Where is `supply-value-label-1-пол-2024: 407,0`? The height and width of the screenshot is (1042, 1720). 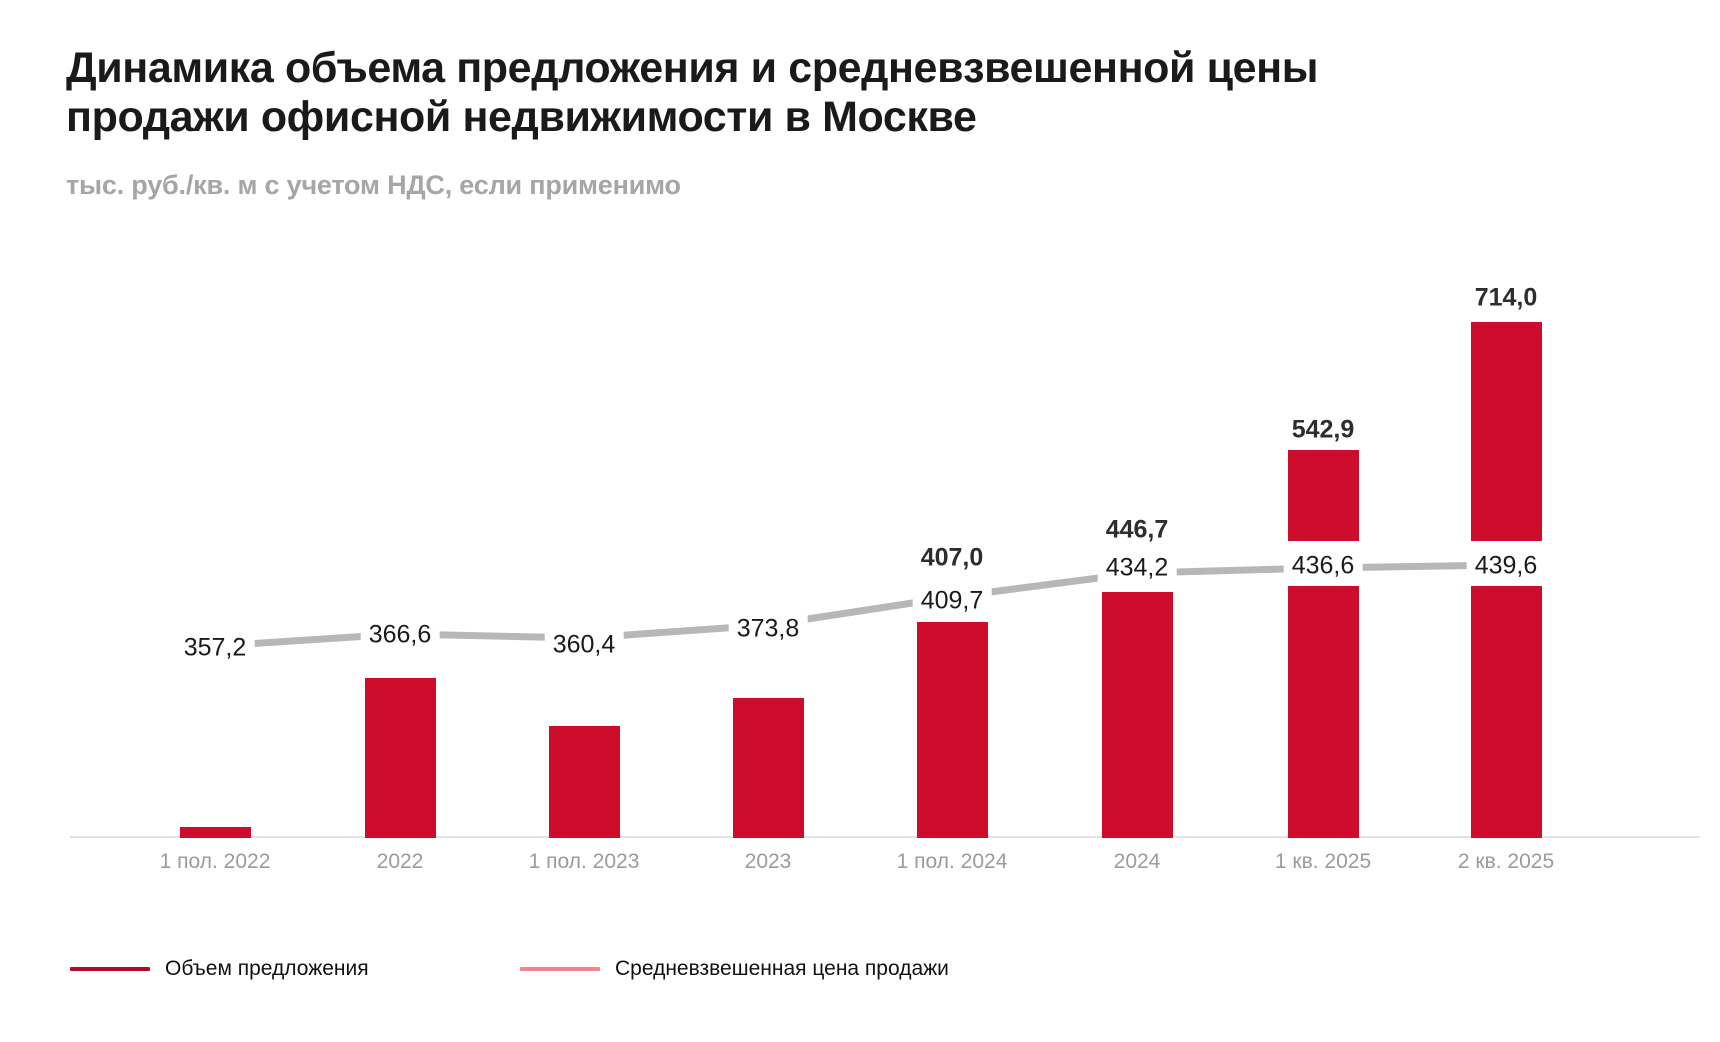 supply-value-label-1-пол-2024: 407,0 is located at coordinates (952, 557).